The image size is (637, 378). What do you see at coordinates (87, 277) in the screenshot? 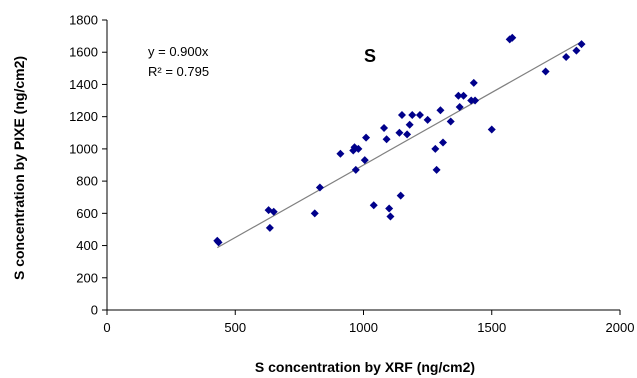
I see `y-tick-label: 200` at bounding box center [87, 277].